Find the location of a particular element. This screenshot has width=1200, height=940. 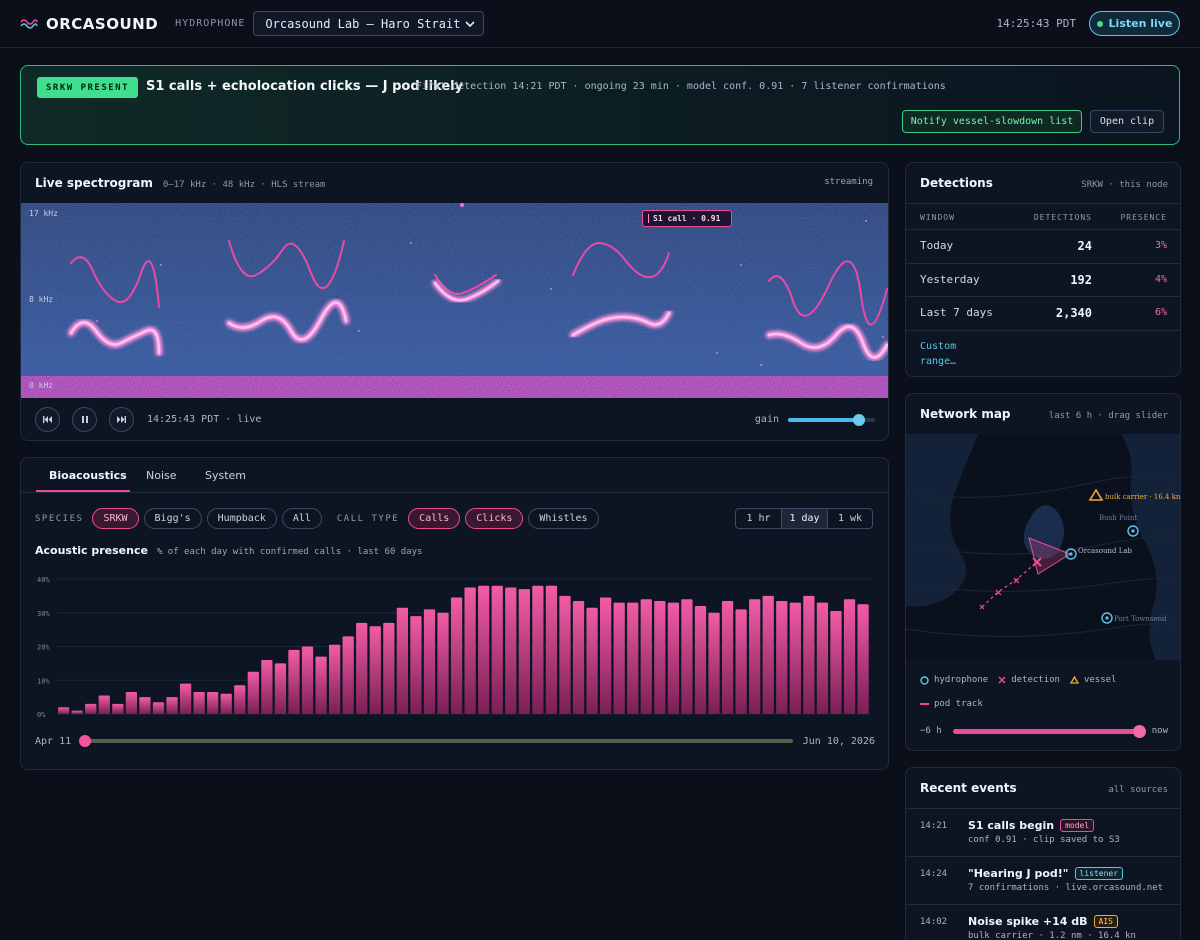

range-1-hr: 1 hr is located at coordinates (759, 518).